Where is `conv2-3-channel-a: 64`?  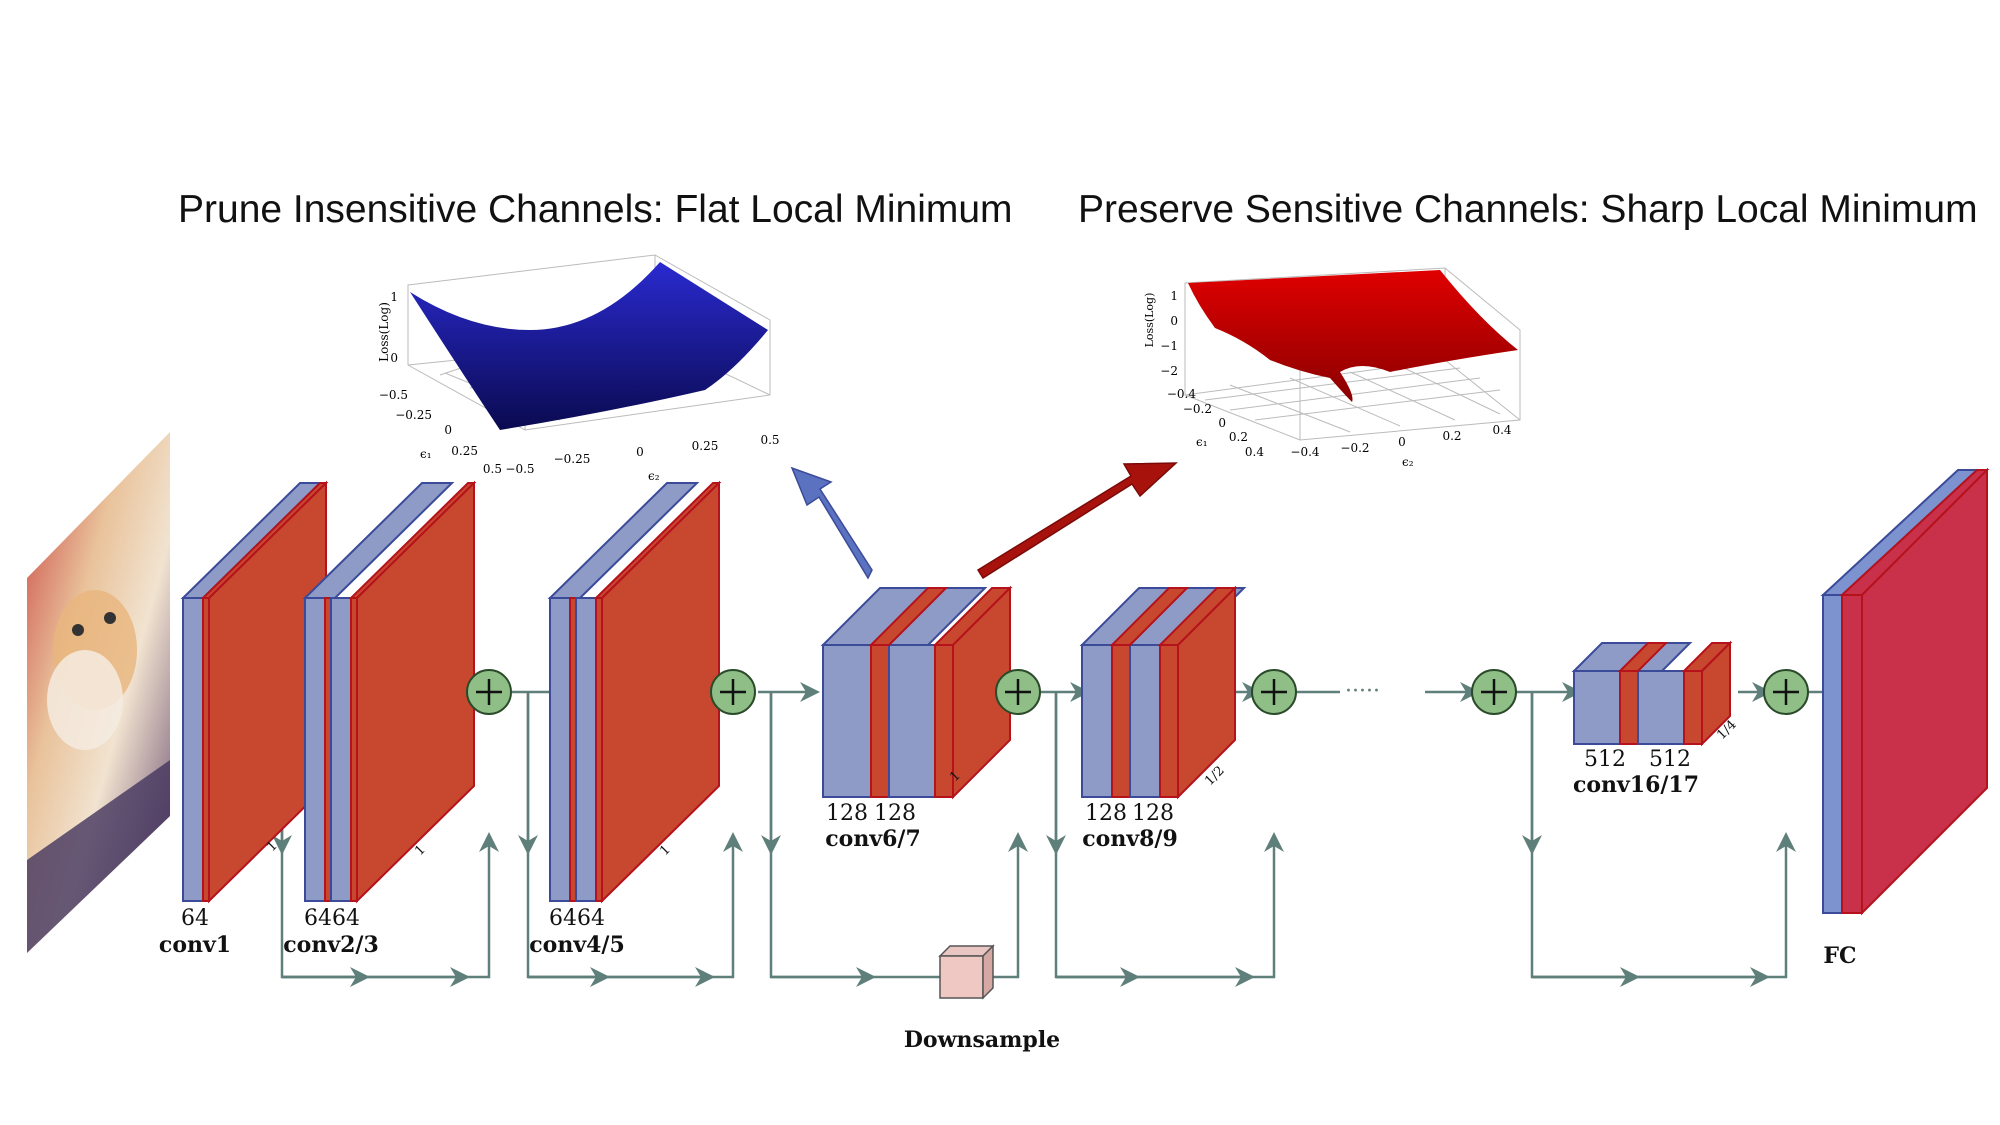
conv2-3-channel-a: 64 is located at coordinates (318, 918).